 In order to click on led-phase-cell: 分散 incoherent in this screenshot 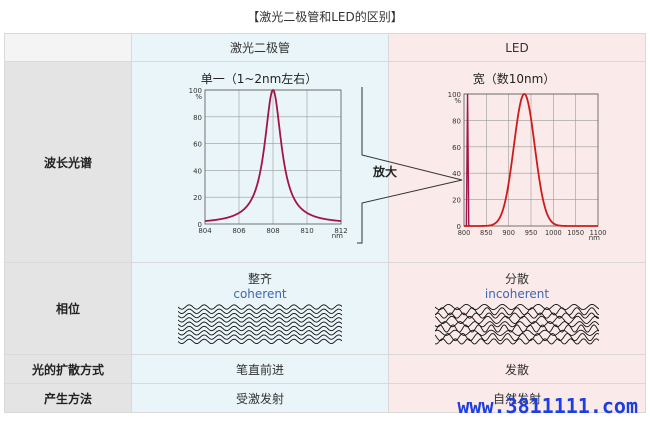, I will do `click(517, 308)`.